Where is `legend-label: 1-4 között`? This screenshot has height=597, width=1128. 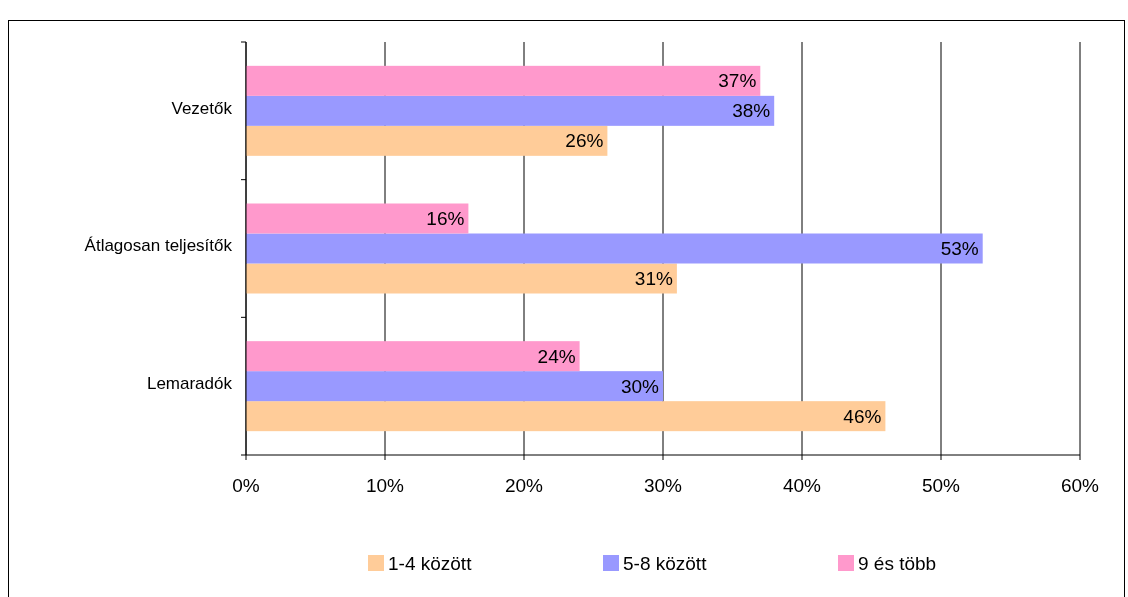 legend-label: 1-4 között is located at coordinates (430, 563).